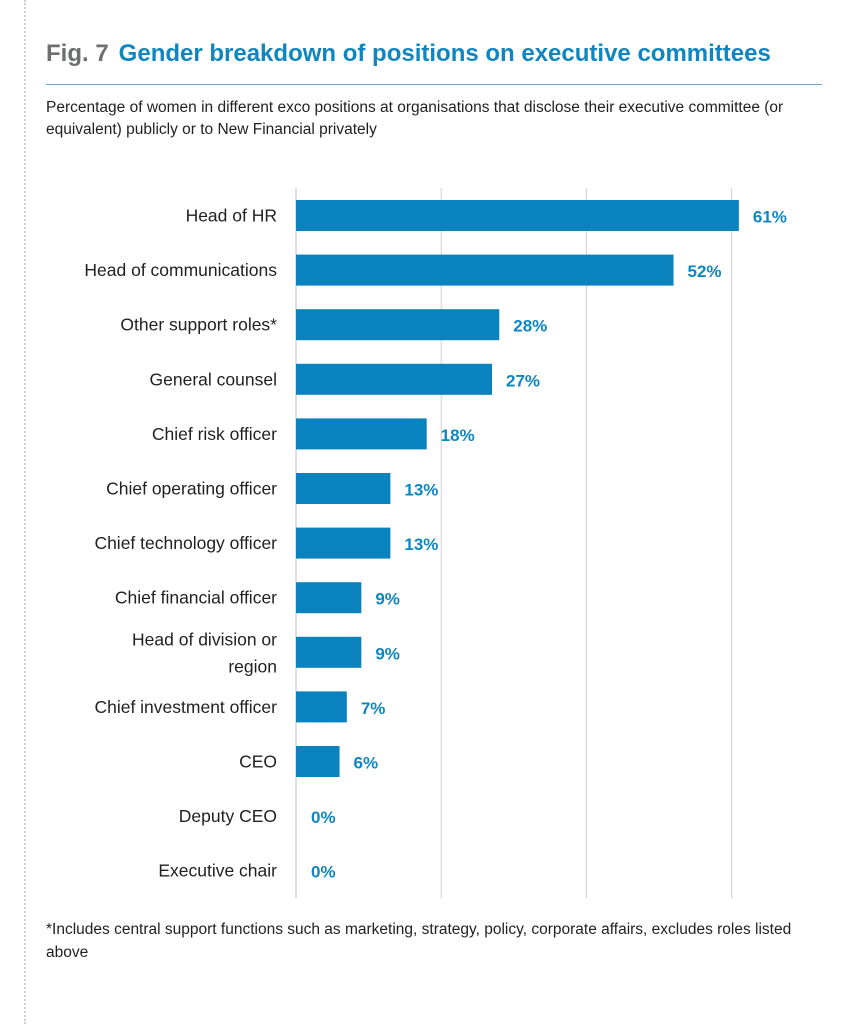  I want to click on value-label: 18%, so click(458, 435).